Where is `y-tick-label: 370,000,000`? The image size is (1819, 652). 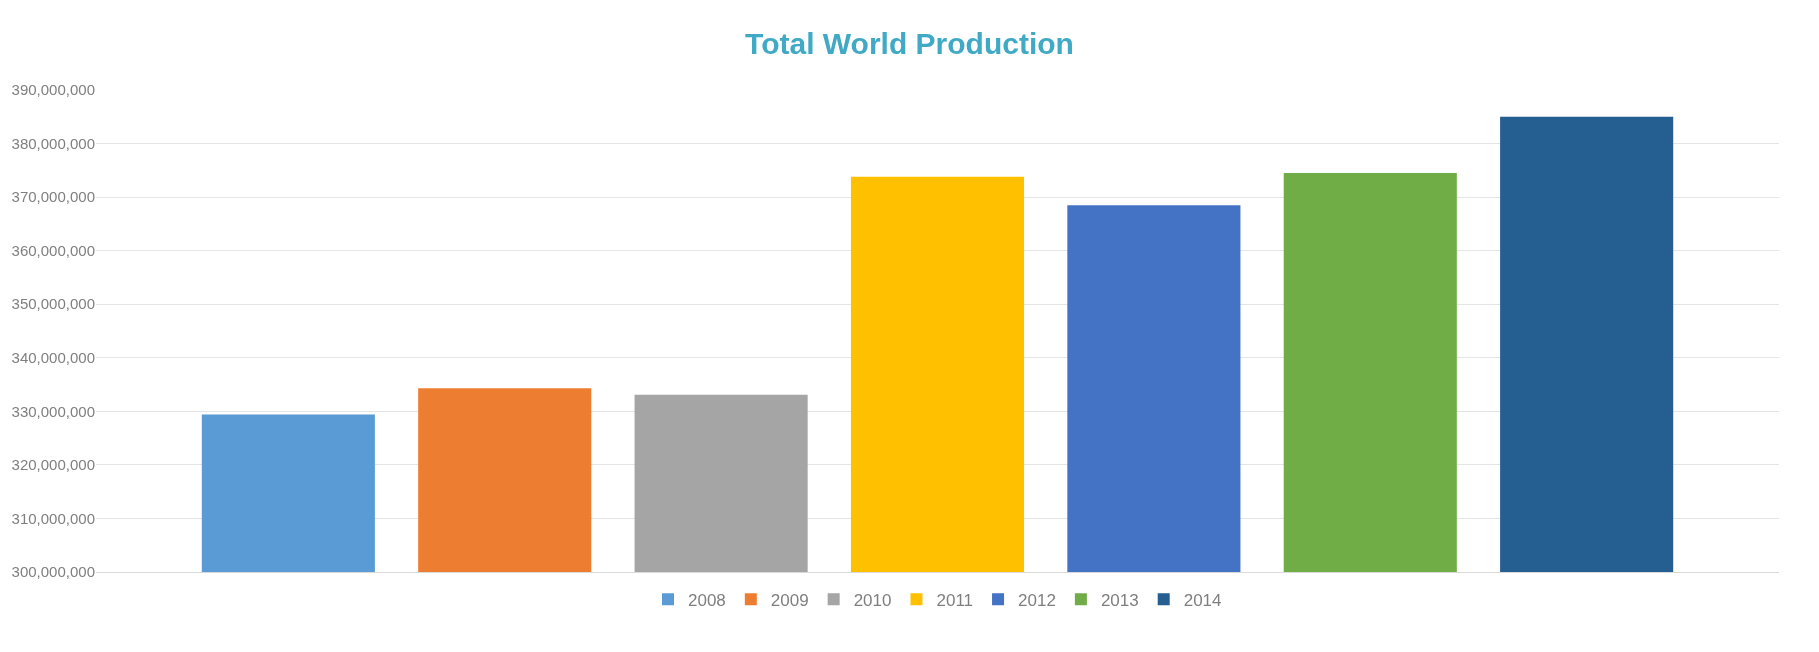
y-tick-label: 370,000,000 is located at coordinates (53, 197).